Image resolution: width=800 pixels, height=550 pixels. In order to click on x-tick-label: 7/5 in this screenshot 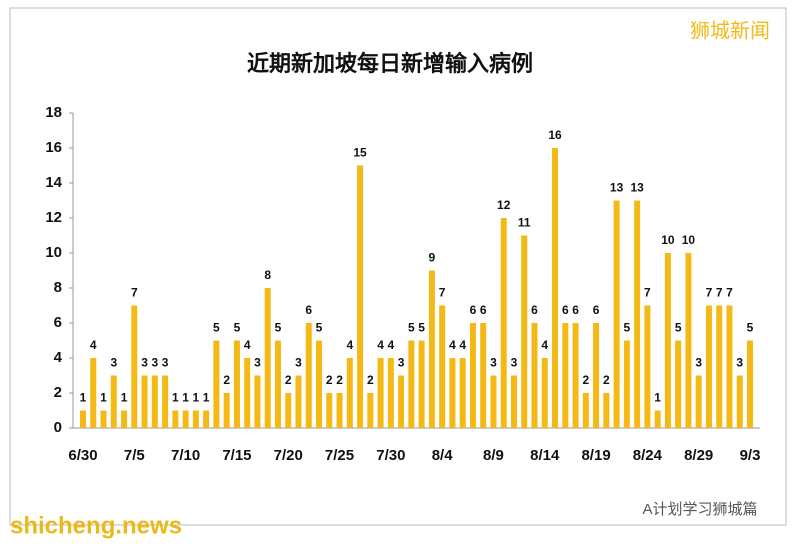, I will do `click(134, 455)`.